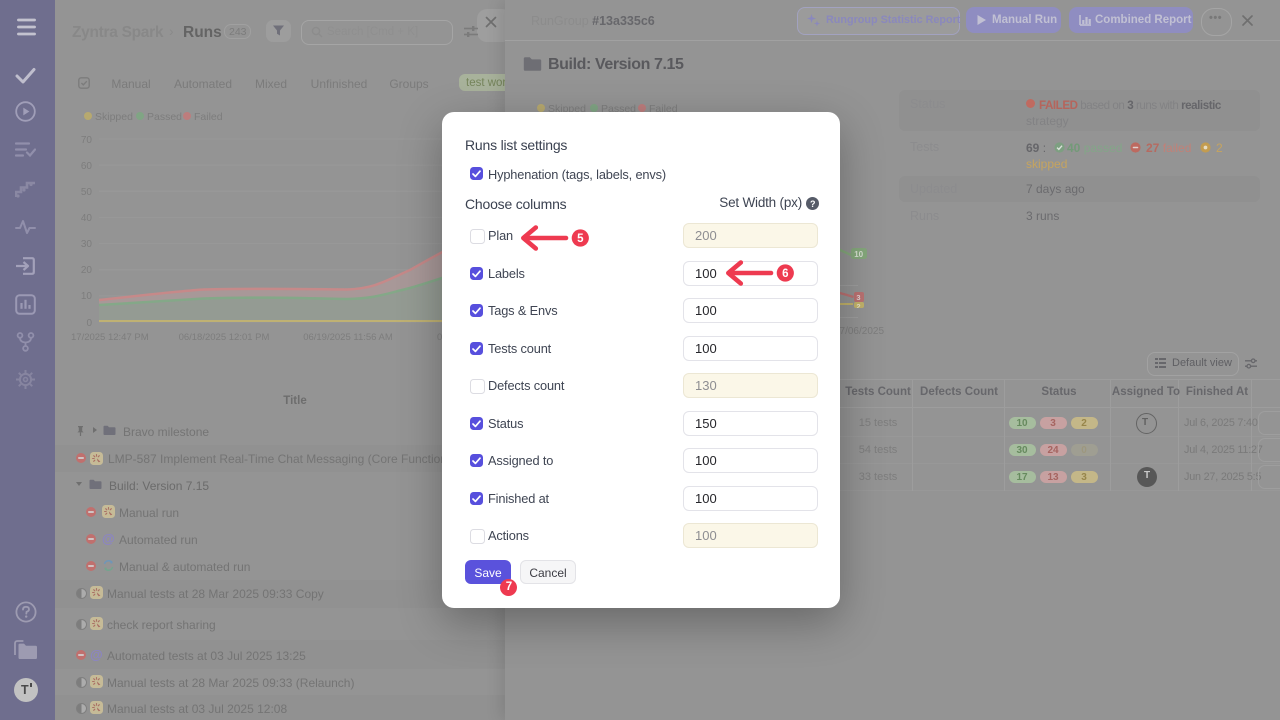  What do you see at coordinates (89, 323) in the screenshot?
I see `svg-text: 0` at bounding box center [89, 323].